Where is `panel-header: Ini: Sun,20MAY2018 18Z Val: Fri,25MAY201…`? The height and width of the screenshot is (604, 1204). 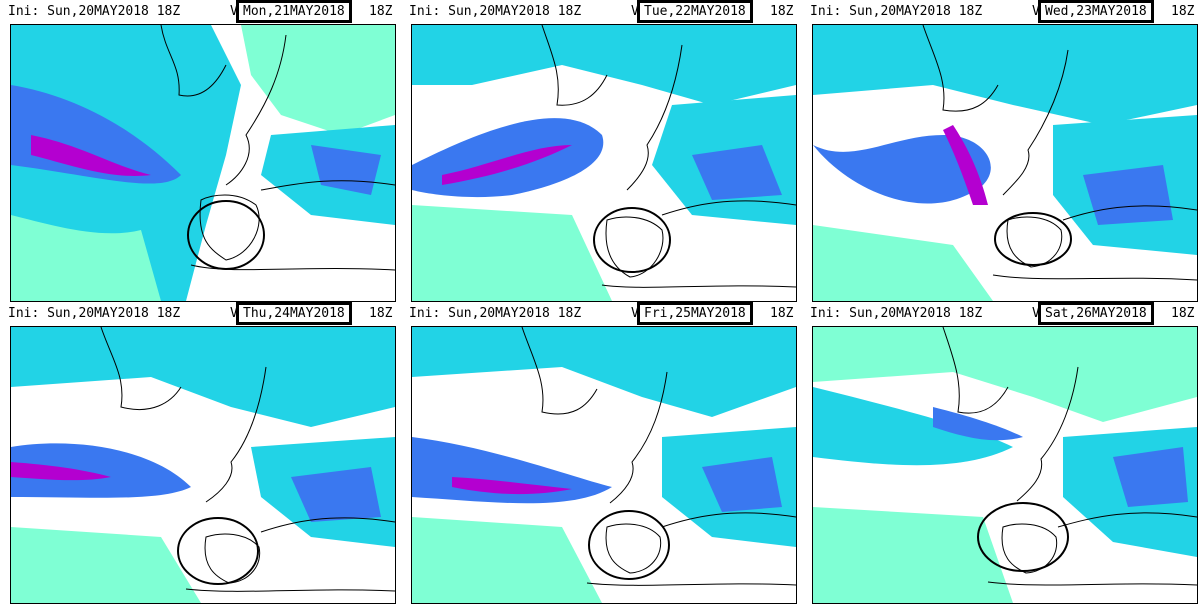 panel-header: Ini: Sun,20MAY2018 18Z Val: Fri,25MAY201… is located at coordinates (601, 314).